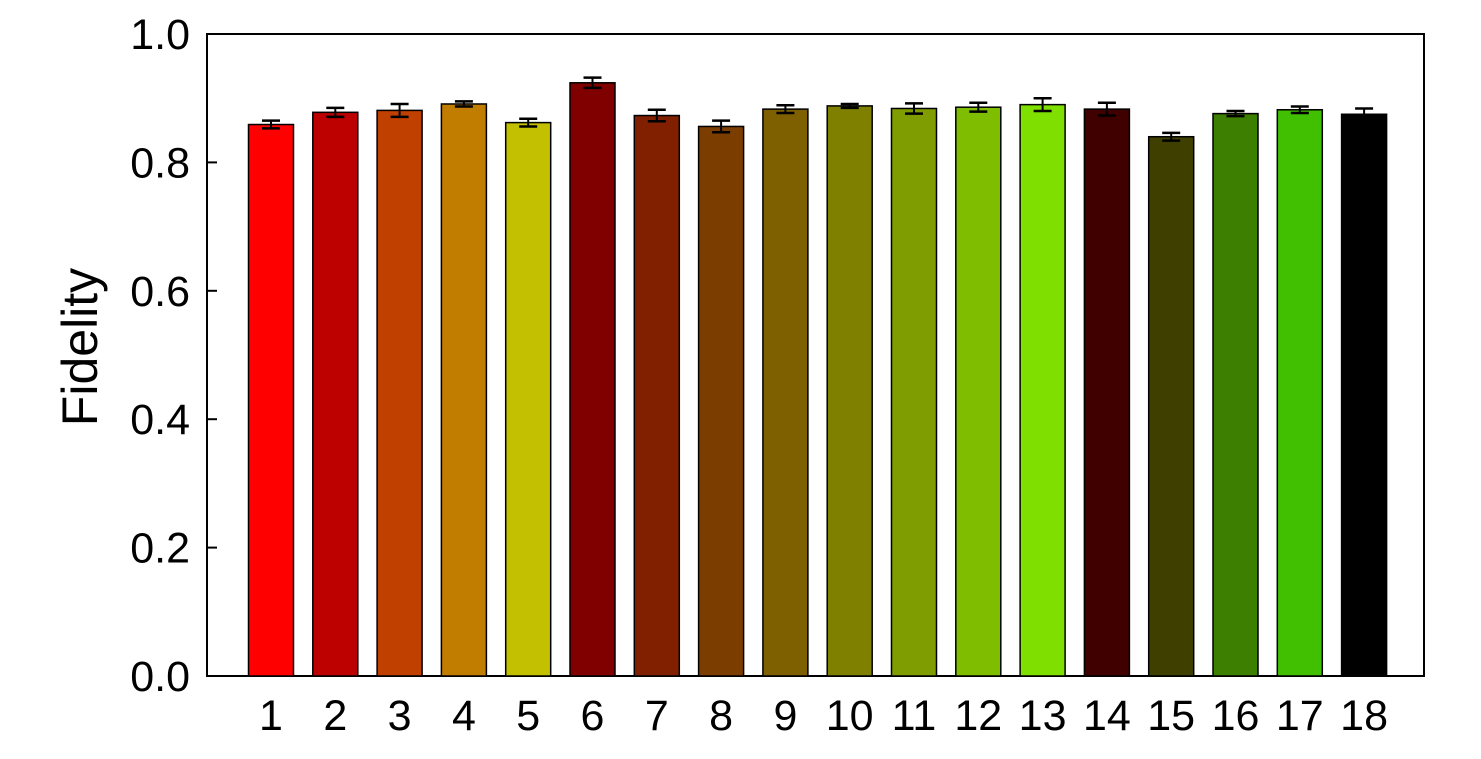  What do you see at coordinates (160, 549) in the screenshot?
I see `y-tick-label: 0.2` at bounding box center [160, 549].